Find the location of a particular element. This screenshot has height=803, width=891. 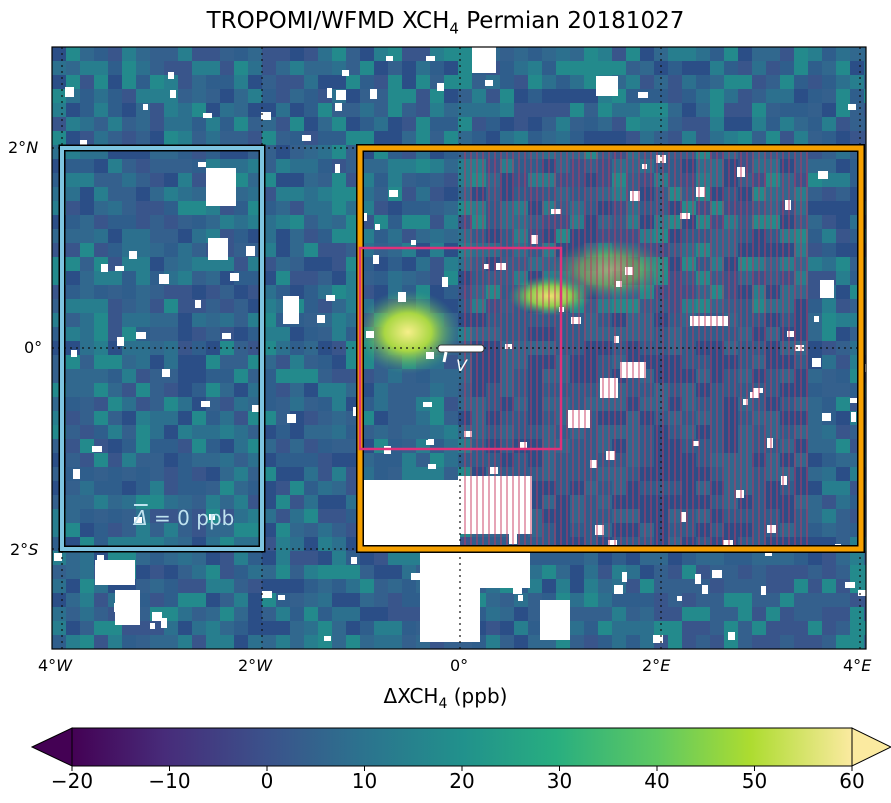

wind-arrow-icon is located at coordinates (461, 353).